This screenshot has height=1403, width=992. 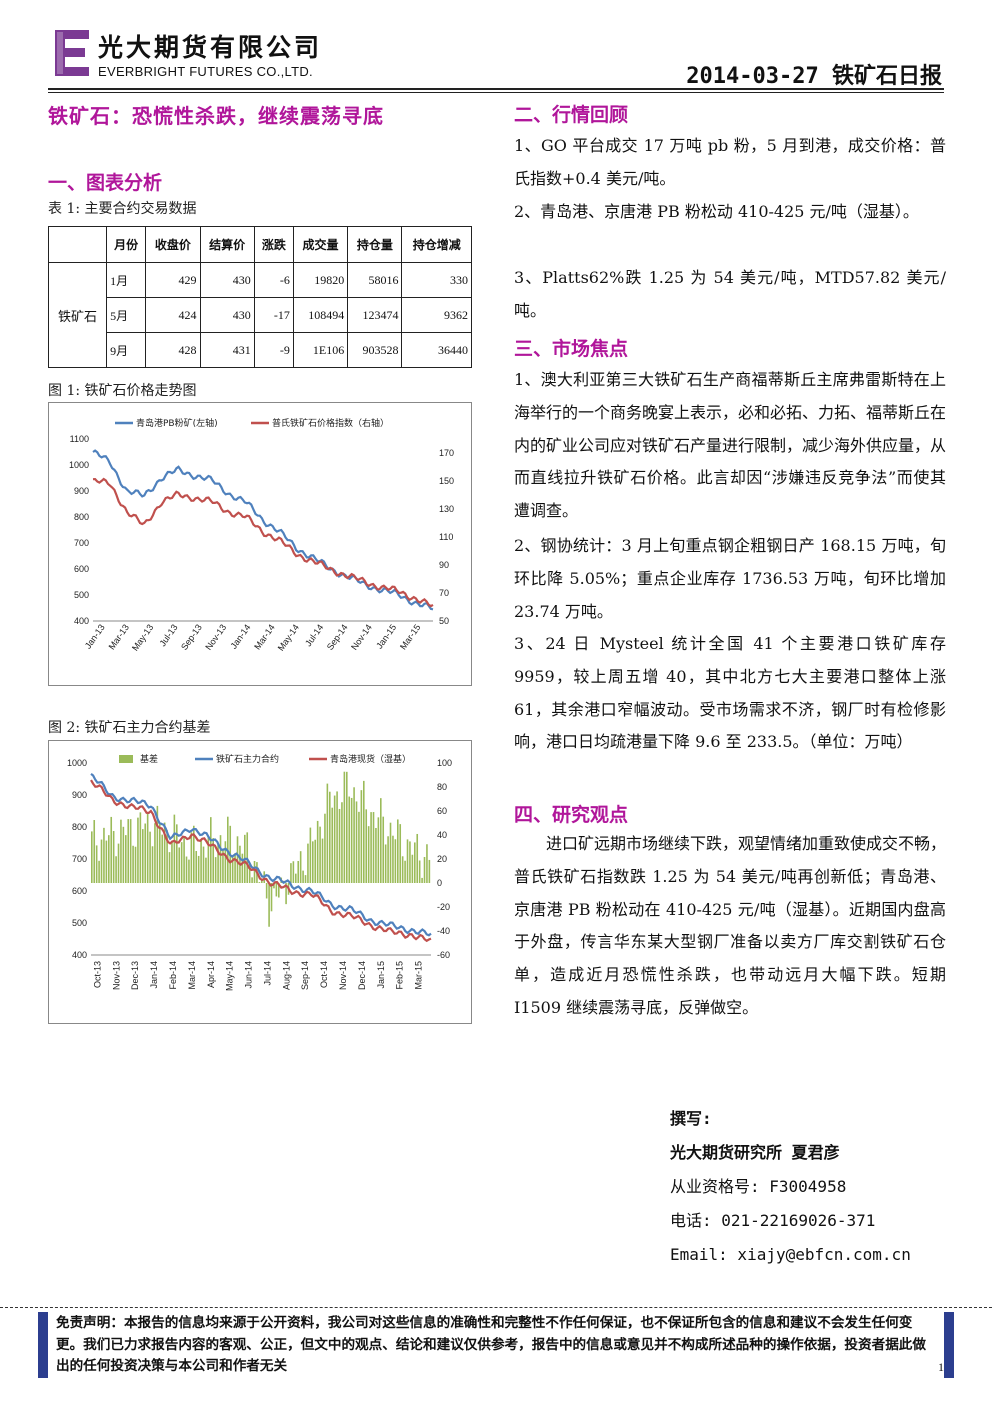 What do you see at coordinates (79, 859) in the screenshot?
I see `left-axis-tick-label: 700` at bounding box center [79, 859].